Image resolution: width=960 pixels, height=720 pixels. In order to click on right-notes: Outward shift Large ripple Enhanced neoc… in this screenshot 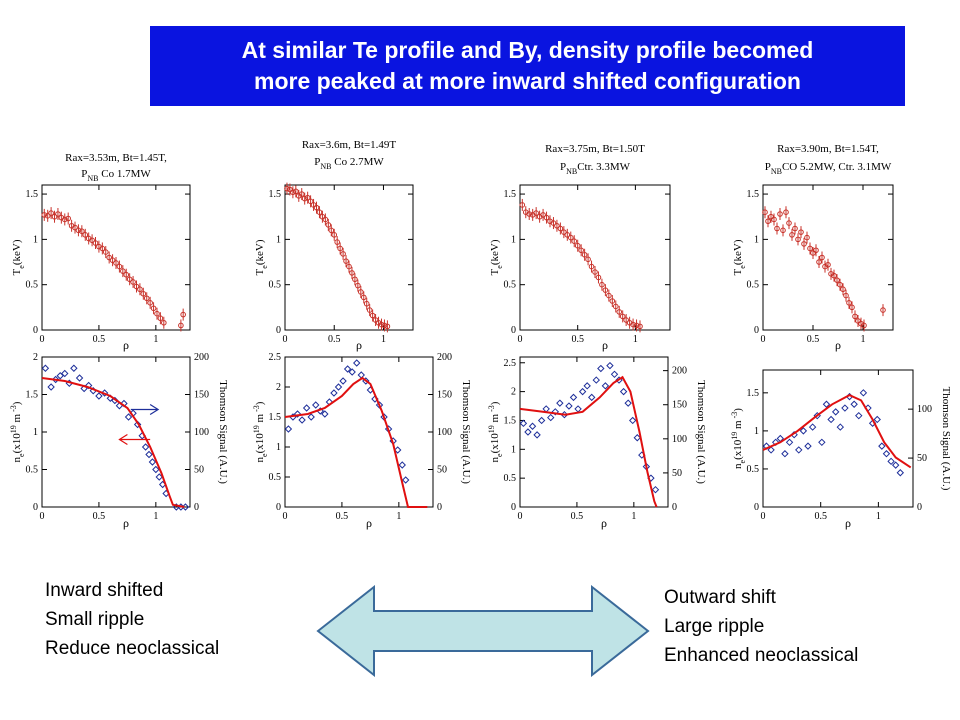, I will do `click(761, 626)`.